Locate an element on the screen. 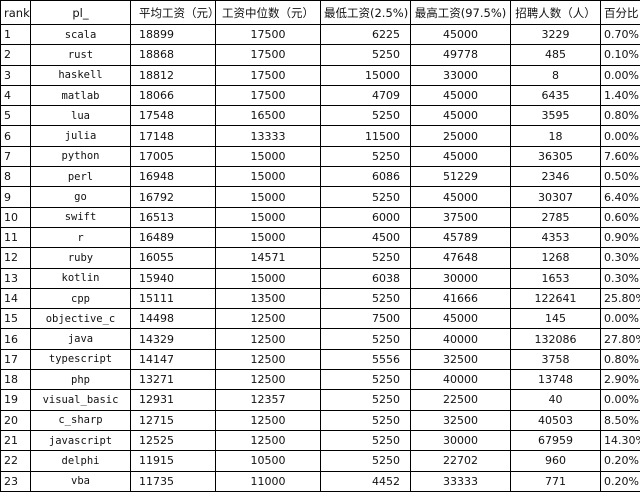 Image resolution: width=640 pixels, height=492 pixels. header-cell: rank is located at coordinates (15, 12).